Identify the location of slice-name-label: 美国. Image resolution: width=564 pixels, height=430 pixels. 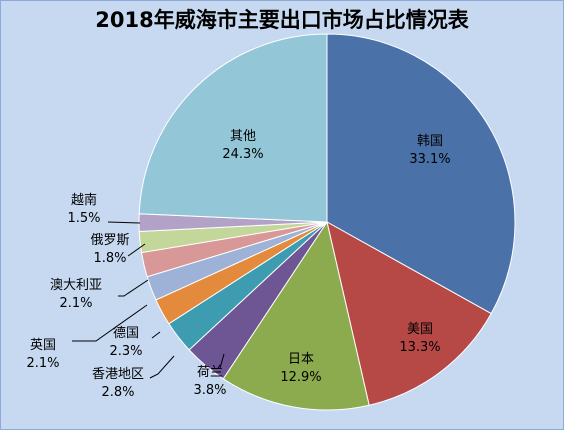
(420, 329).